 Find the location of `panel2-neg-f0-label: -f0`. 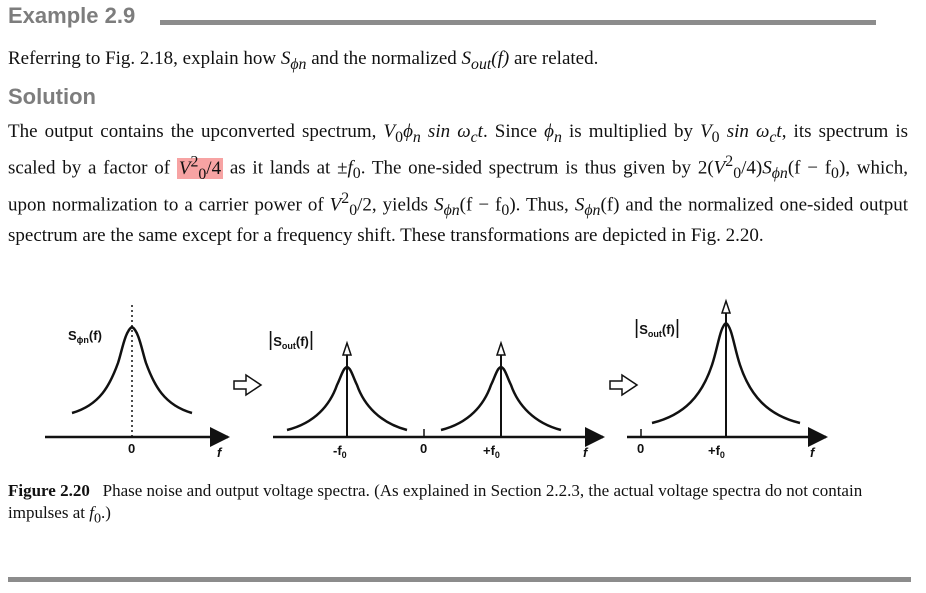

panel2-neg-f0-label: -f0 is located at coordinates (340, 451).